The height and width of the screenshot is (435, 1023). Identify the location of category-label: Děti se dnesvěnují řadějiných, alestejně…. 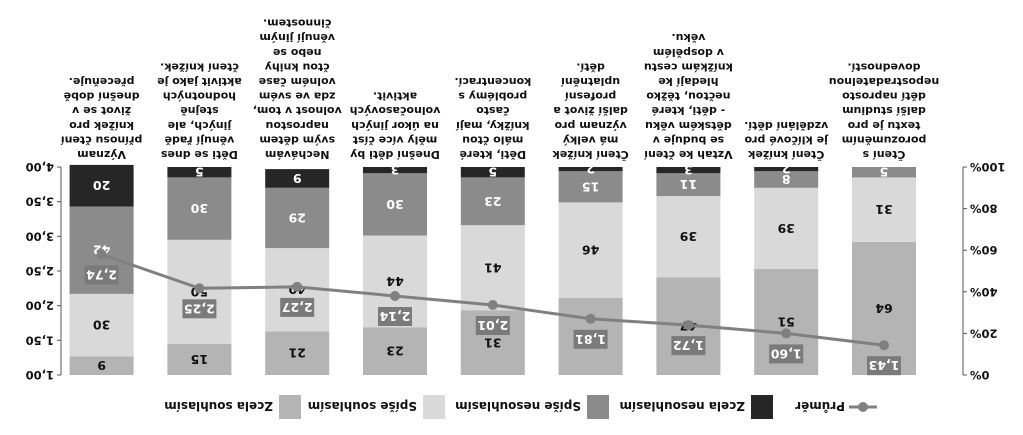
(199, 110).